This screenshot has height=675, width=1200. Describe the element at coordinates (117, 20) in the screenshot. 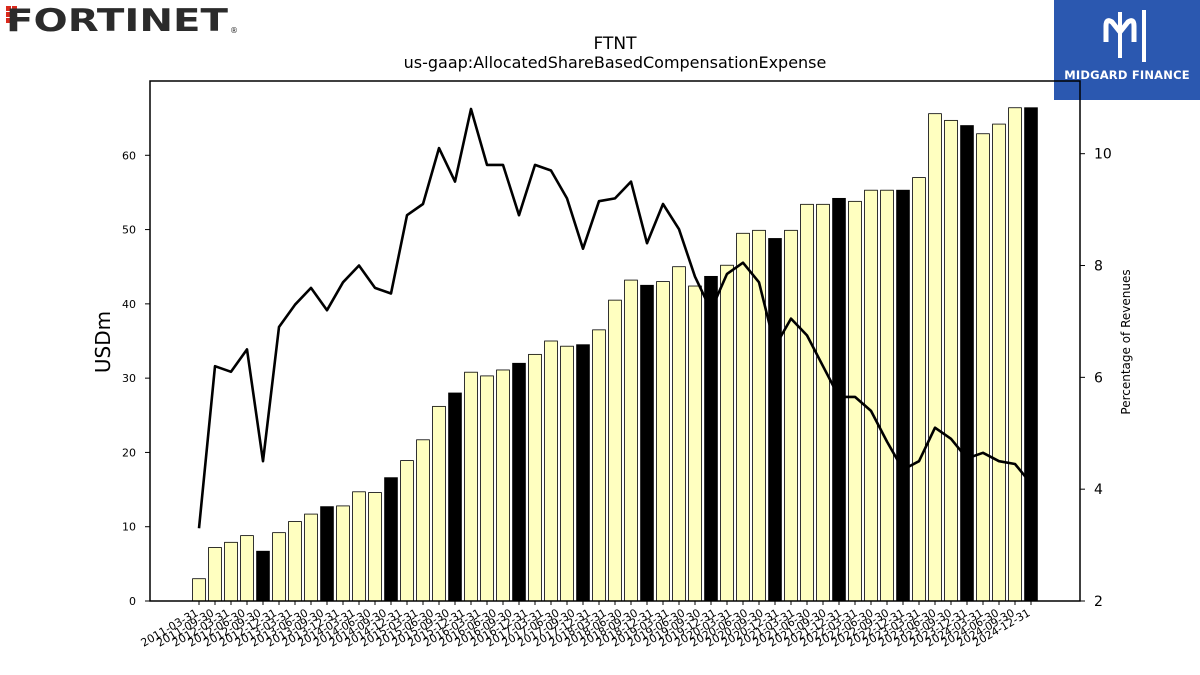

I see `fortinet-logo-text: FORTINET` at that location.